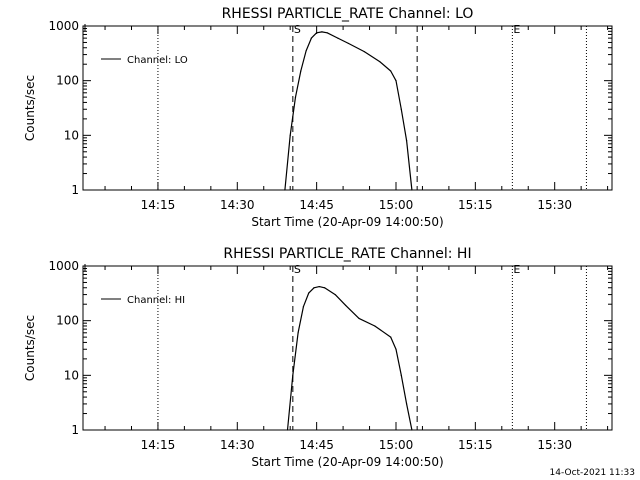 The width and height of the screenshot is (640, 480). What do you see at coordinates (348, 14) in the screenshot?
I see `chart-title: RHESSI PARTICLE_RATE Channel: LO` at bounding box center [348, 14].